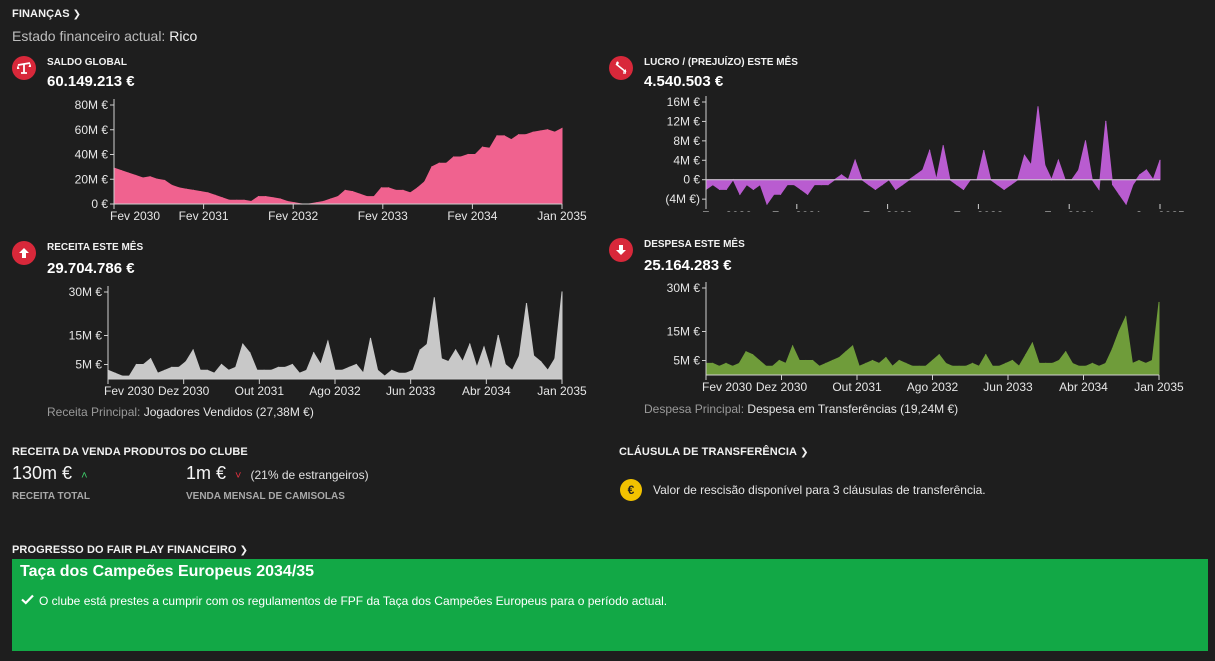 The width and height of the screenshot is (1215, 661). Describe the element at coordinates (293, 216) in the screenshot. I see `x-tick-label: Fev 2032` at that location.